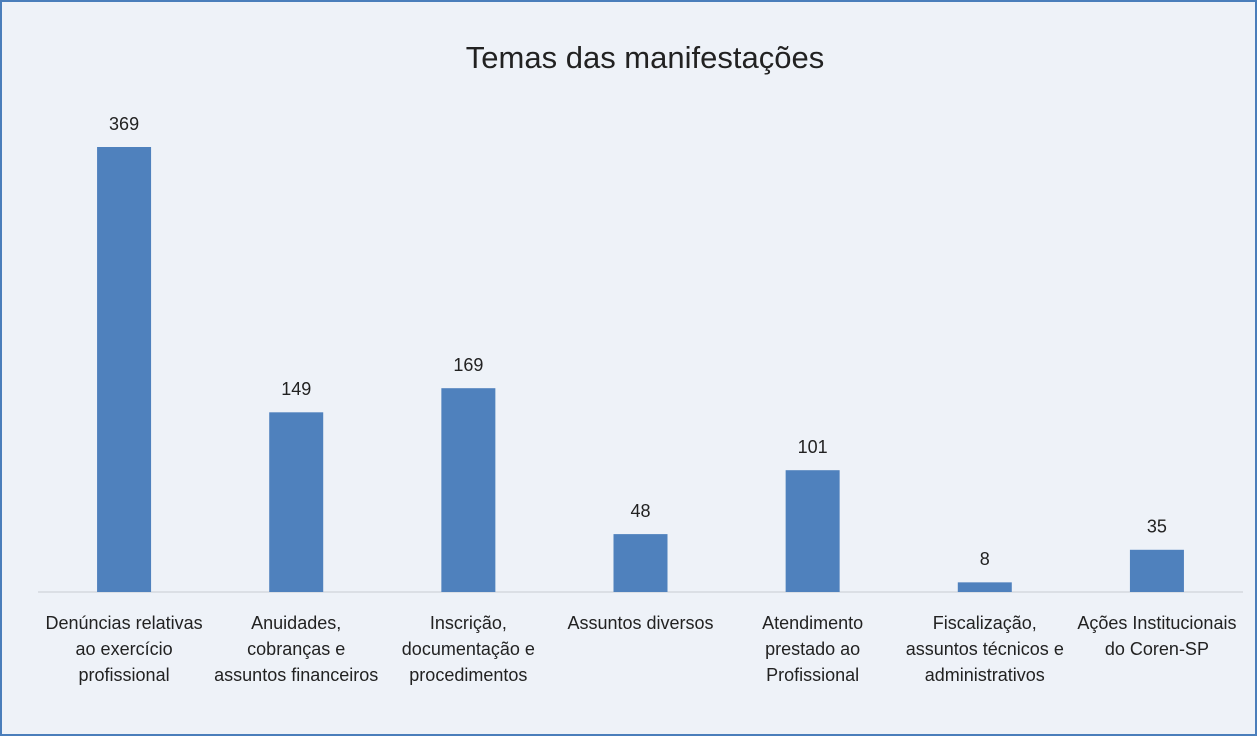 The height and width of the screenshot is (736, 1257). Describe the element at coordinates (985, 559) in the screenshot. I see `value-label: 8` at that location.